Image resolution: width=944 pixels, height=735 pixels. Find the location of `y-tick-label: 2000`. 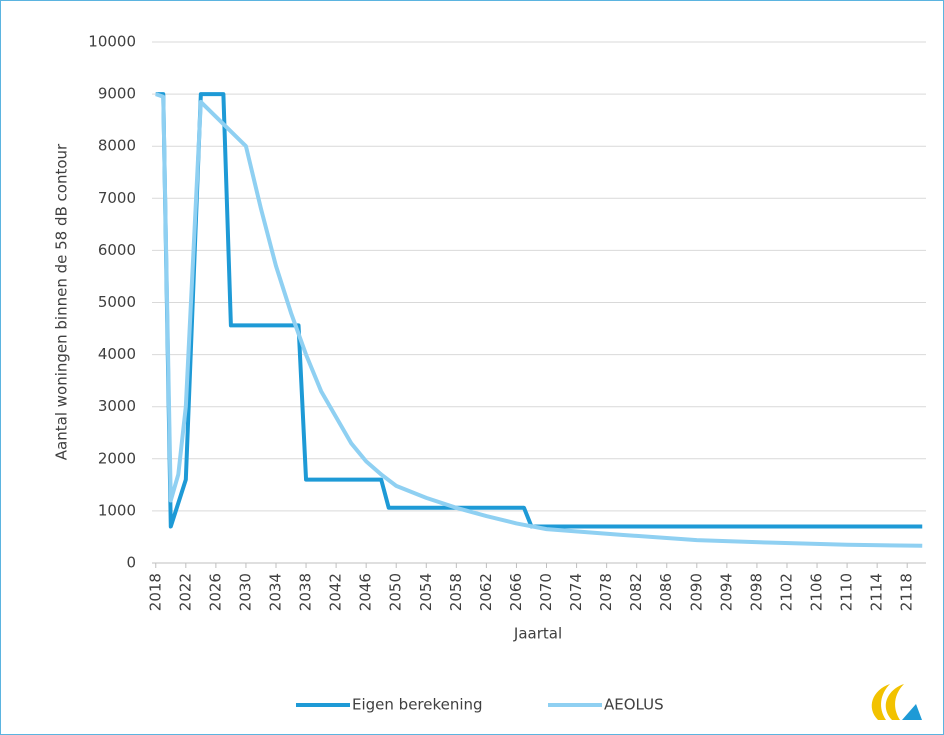

y-tick-label: 2000 is located at coordinates (117, 458).